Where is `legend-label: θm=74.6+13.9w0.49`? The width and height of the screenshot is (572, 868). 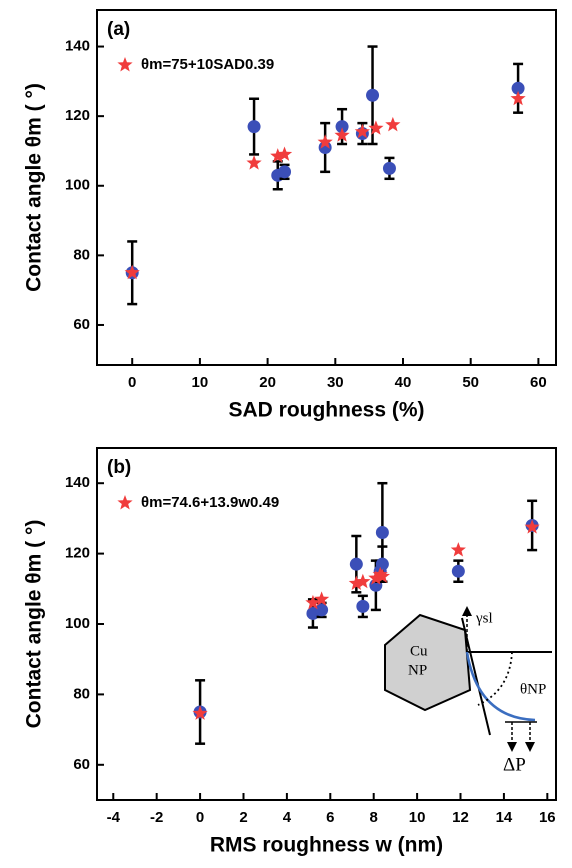 legend-label: θm=74.6+13.9w0.49 is located at coordinates (210, 502).